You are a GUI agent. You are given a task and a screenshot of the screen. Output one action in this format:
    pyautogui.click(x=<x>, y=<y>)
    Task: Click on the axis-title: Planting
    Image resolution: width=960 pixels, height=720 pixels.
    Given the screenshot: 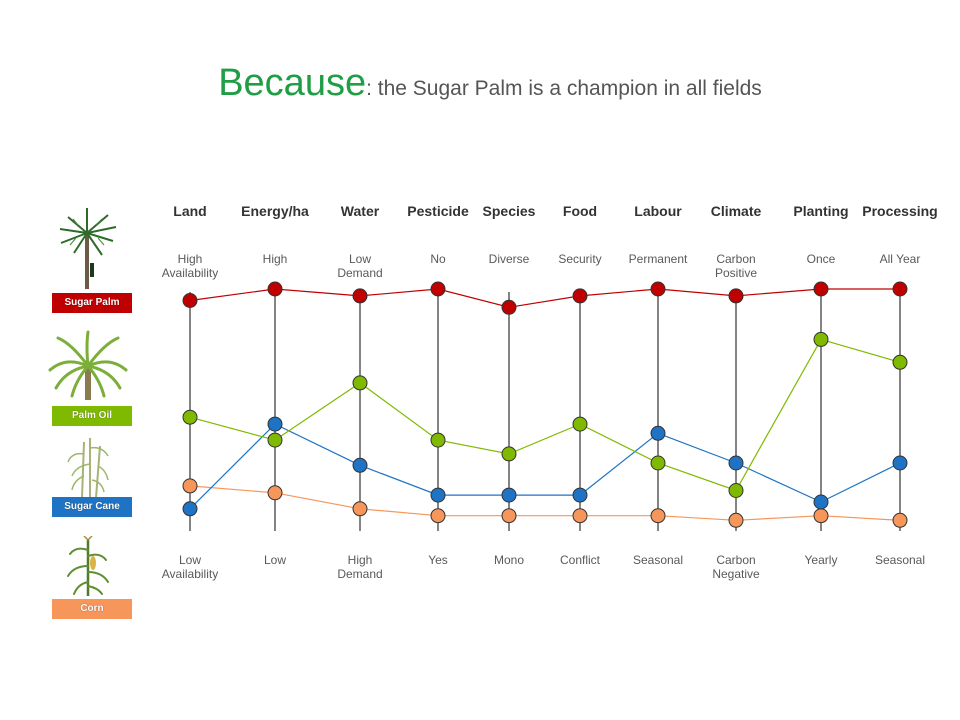 What is the action you would take?
    pyautogui.click(x=820, y=211)
    